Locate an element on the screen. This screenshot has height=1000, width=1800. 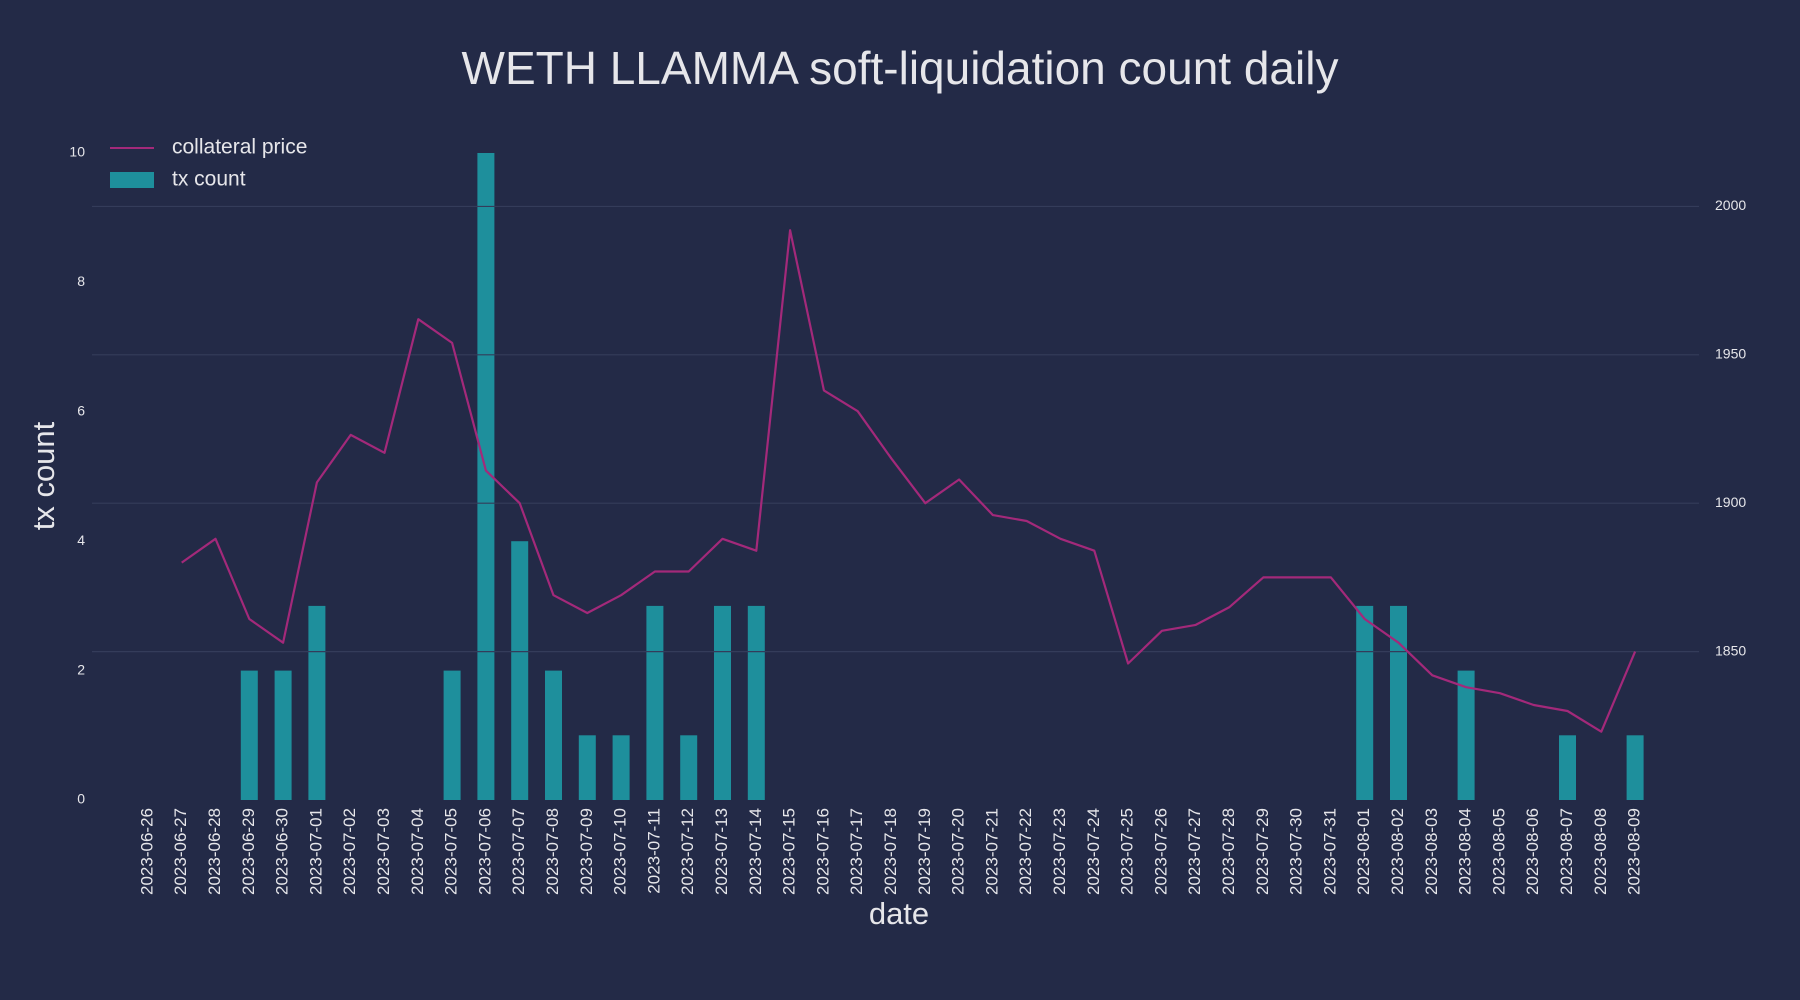
x-tick-label: 2023-07-25 is located at coordinates (1127, 851).